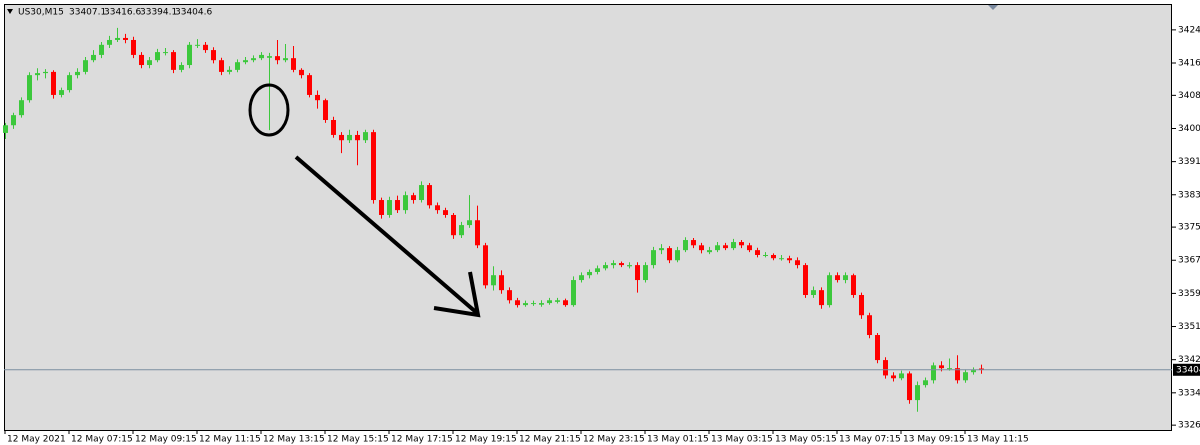 Image resolution: width=1200 pixels, height=445 pixels. What do you see at coordinates (1189, 360) in the screenshot?
I see `y-tick-label: 33429` at bounding box center [1189, 360].